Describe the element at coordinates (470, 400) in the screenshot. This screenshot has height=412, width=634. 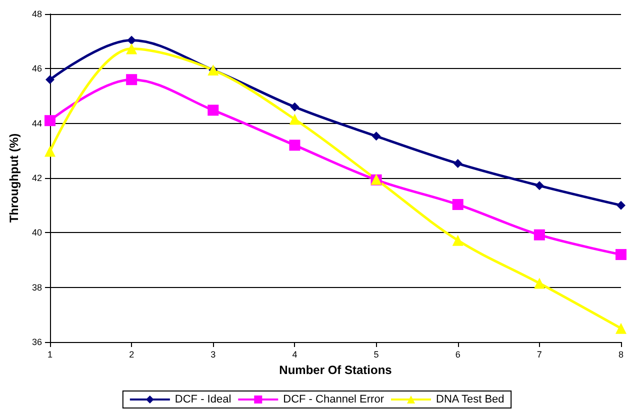
I see `legend-label: DNA Test Bed` at that location.